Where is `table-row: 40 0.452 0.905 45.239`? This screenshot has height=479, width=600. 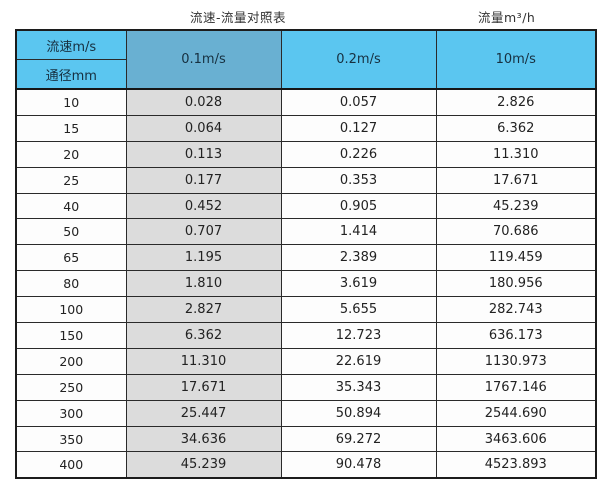
table-row: 40 0.452 0.905 45.239 is located at coordinates (306, 206).